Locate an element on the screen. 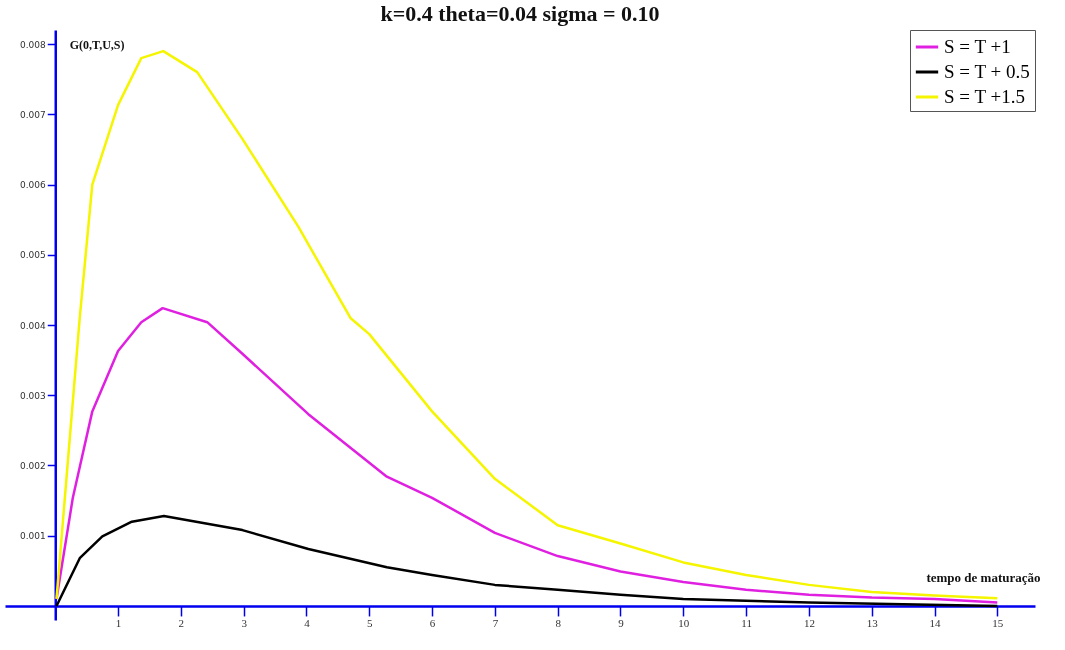 The width and height of the screenshot is (1065, 650). y-tick-label: 0.008 is located at coordinates (33, 44).